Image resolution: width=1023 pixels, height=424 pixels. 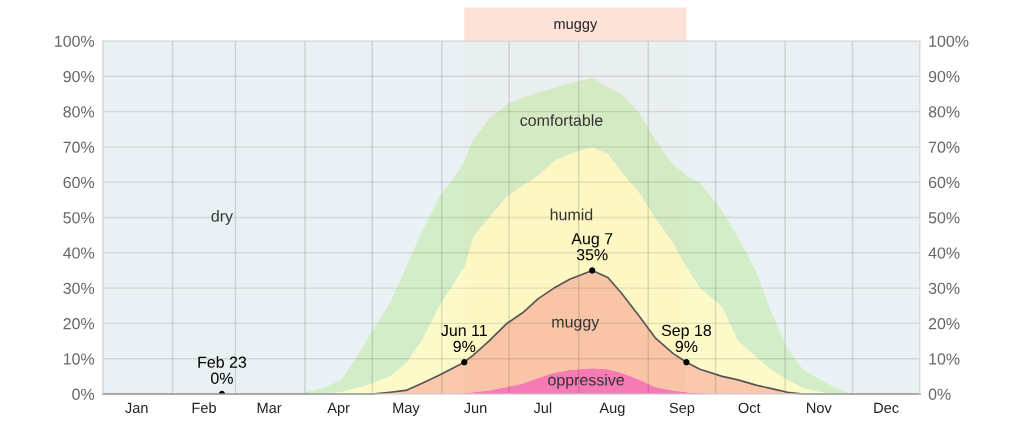 I want to click on x-tick-label: Feb, so click(x=204, y=408).